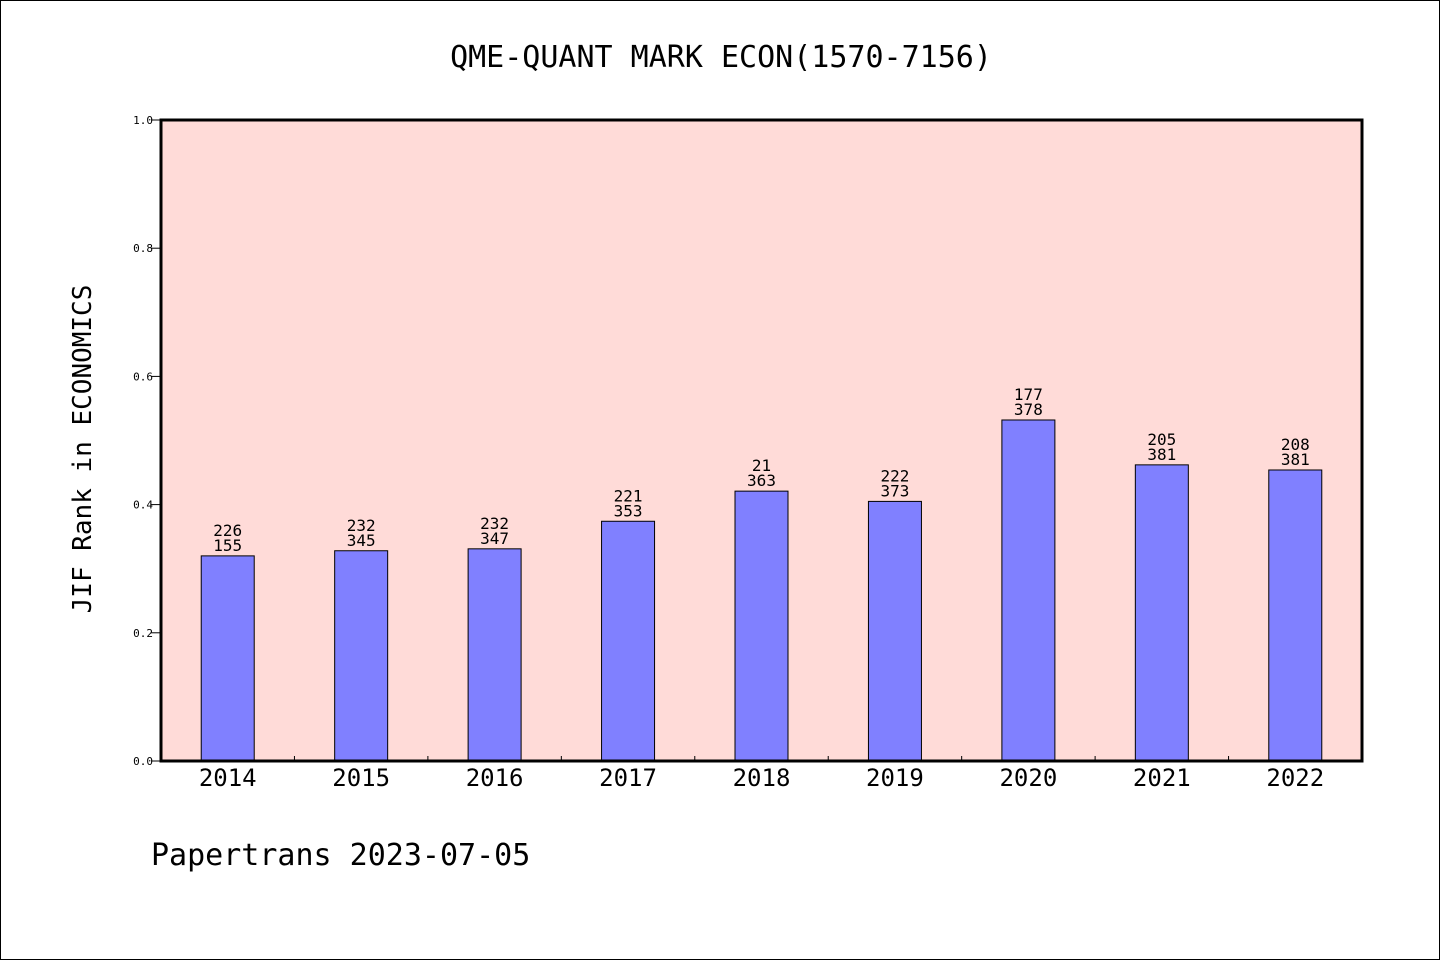 This screenshot has width=1440, height=961. I want to click on y-tick-label: 0.8, so click(143, 248).